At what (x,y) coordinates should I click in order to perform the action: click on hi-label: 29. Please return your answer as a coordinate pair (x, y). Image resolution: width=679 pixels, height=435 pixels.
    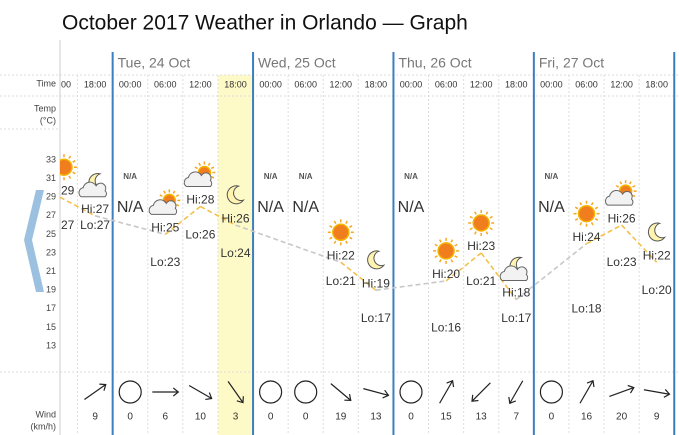
    Looking at the image, I should click on (68, 190).